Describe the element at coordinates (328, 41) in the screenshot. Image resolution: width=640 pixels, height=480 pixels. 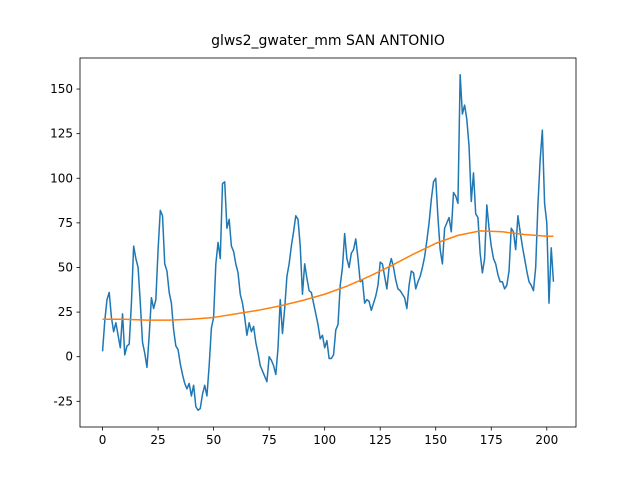
I see `chart-title: glws2_gwater_mm SAN ANTONIO` at that location.